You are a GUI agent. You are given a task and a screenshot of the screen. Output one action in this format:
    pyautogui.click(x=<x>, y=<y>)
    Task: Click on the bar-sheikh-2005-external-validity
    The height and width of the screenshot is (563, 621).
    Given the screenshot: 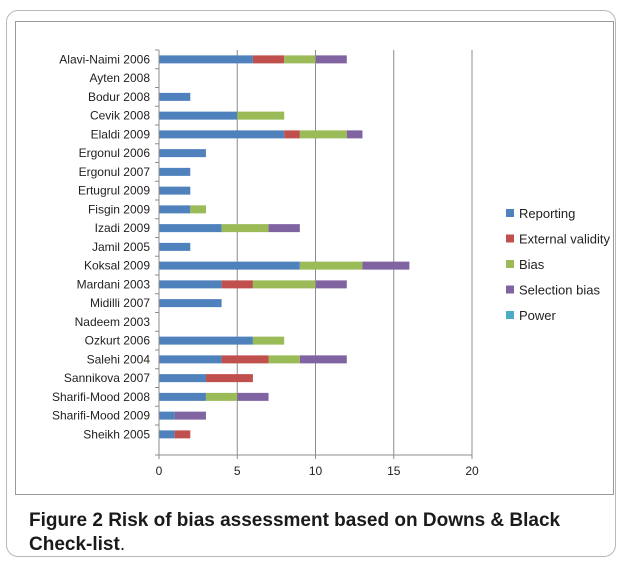 What is the action you would take?
    pyautogui.click(x=182, y=434)
    